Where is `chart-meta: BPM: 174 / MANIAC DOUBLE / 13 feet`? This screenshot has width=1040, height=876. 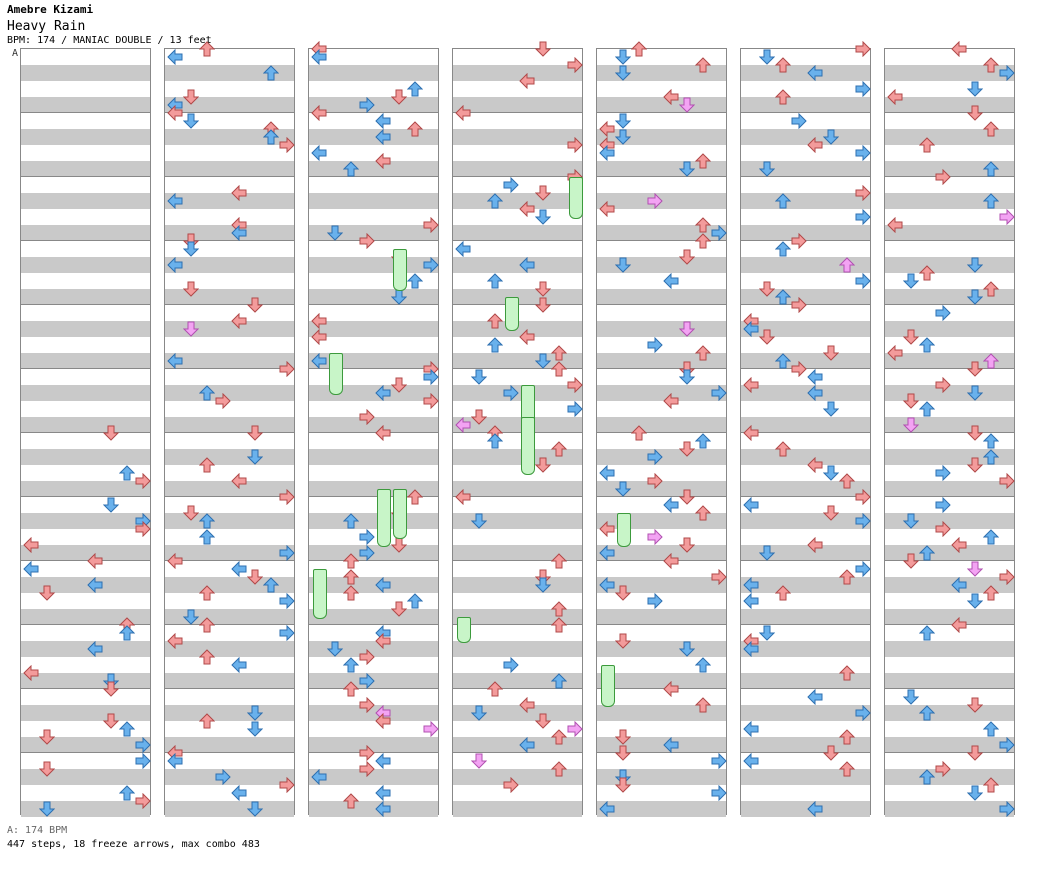
chart-meta: BPM: 174 / MANIAC DOUBLE / 13 feet is located at coordinates (109, 40).